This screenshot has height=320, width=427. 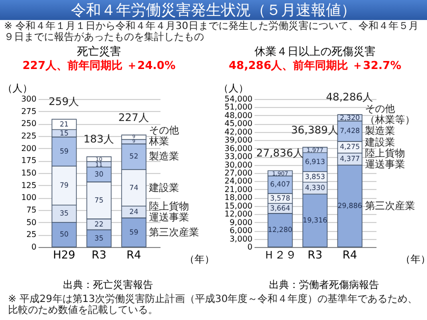 What do you see at coordinates (28, 197) in the screenshot?
I see `y-tick-label: 100` at bounding box center [28, 197].